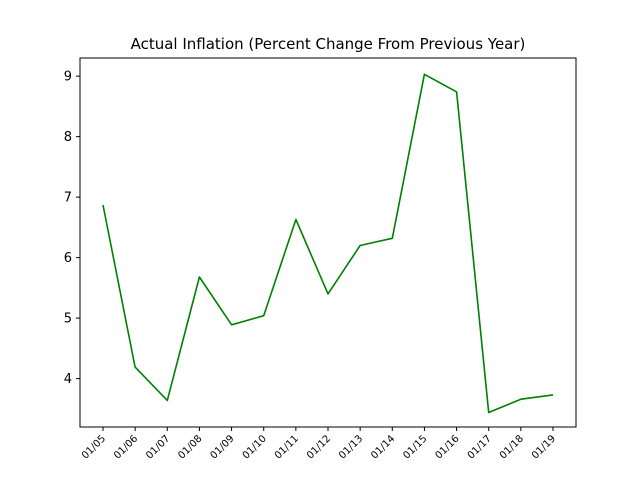  Describe the element at coordinates (544, 447) in the screenshot. I see `x-tick-label: 01/19` at that location.